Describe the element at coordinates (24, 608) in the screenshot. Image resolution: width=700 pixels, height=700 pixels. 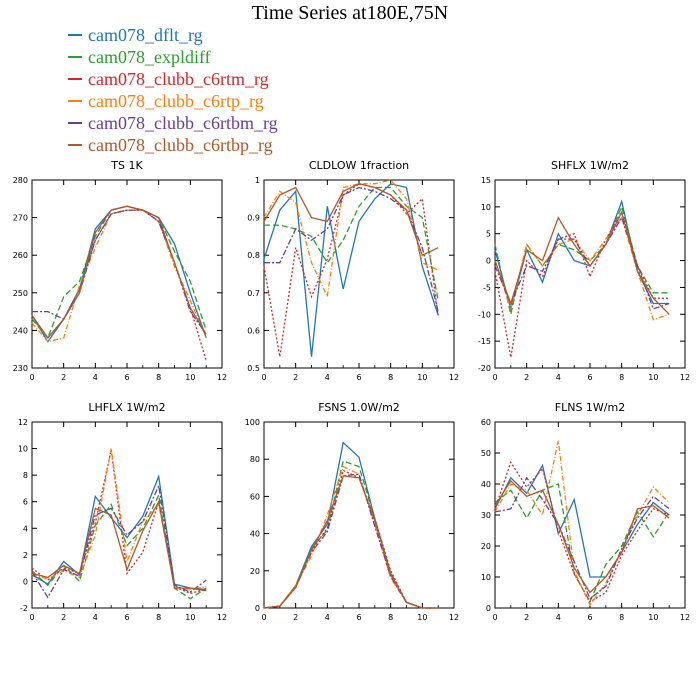
I see `y-tick-label: -2` at that location.